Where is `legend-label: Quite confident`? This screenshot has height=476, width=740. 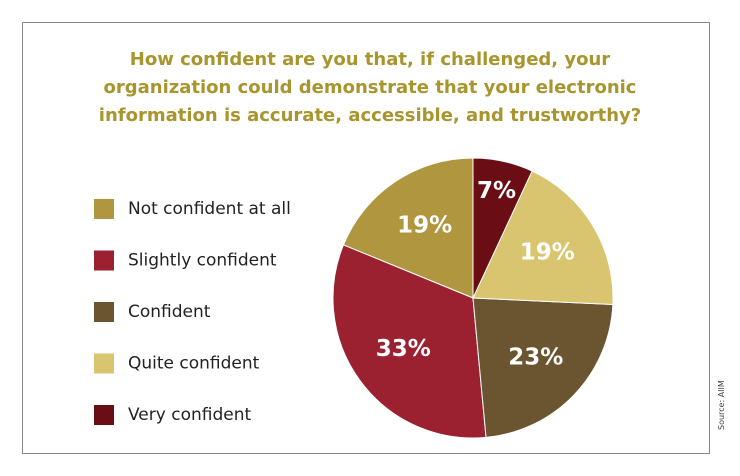
legend-label: Quite confident is located at coordinates (194, 364).